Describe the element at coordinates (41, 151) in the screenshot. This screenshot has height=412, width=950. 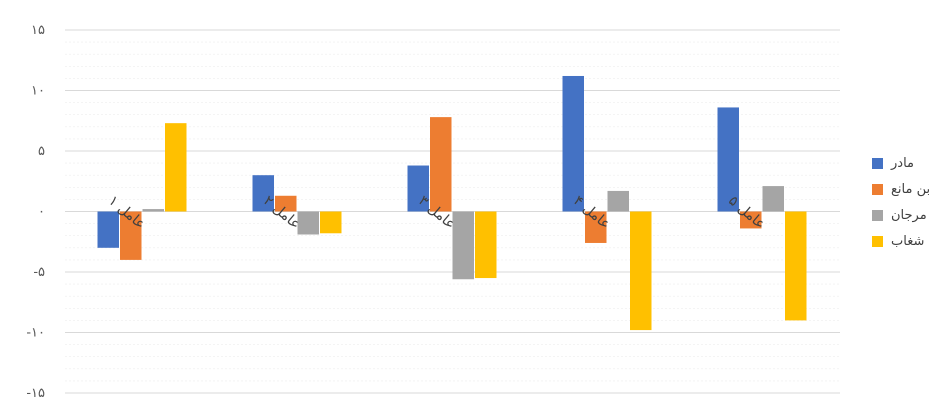
I see `y-tick-label: ۵` at that location.